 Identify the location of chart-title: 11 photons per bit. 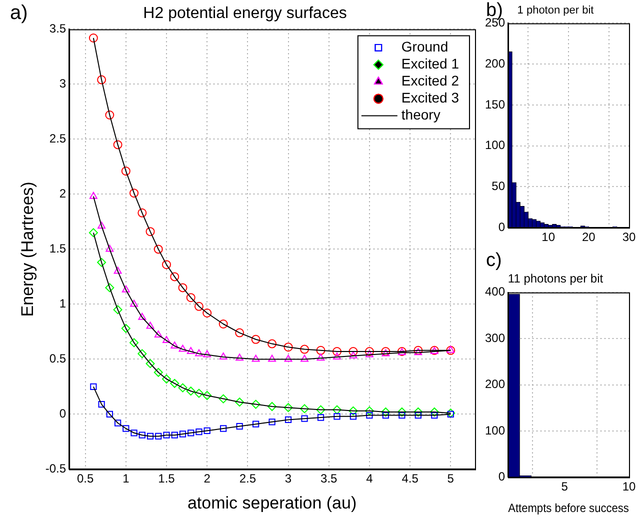
(556, 279).